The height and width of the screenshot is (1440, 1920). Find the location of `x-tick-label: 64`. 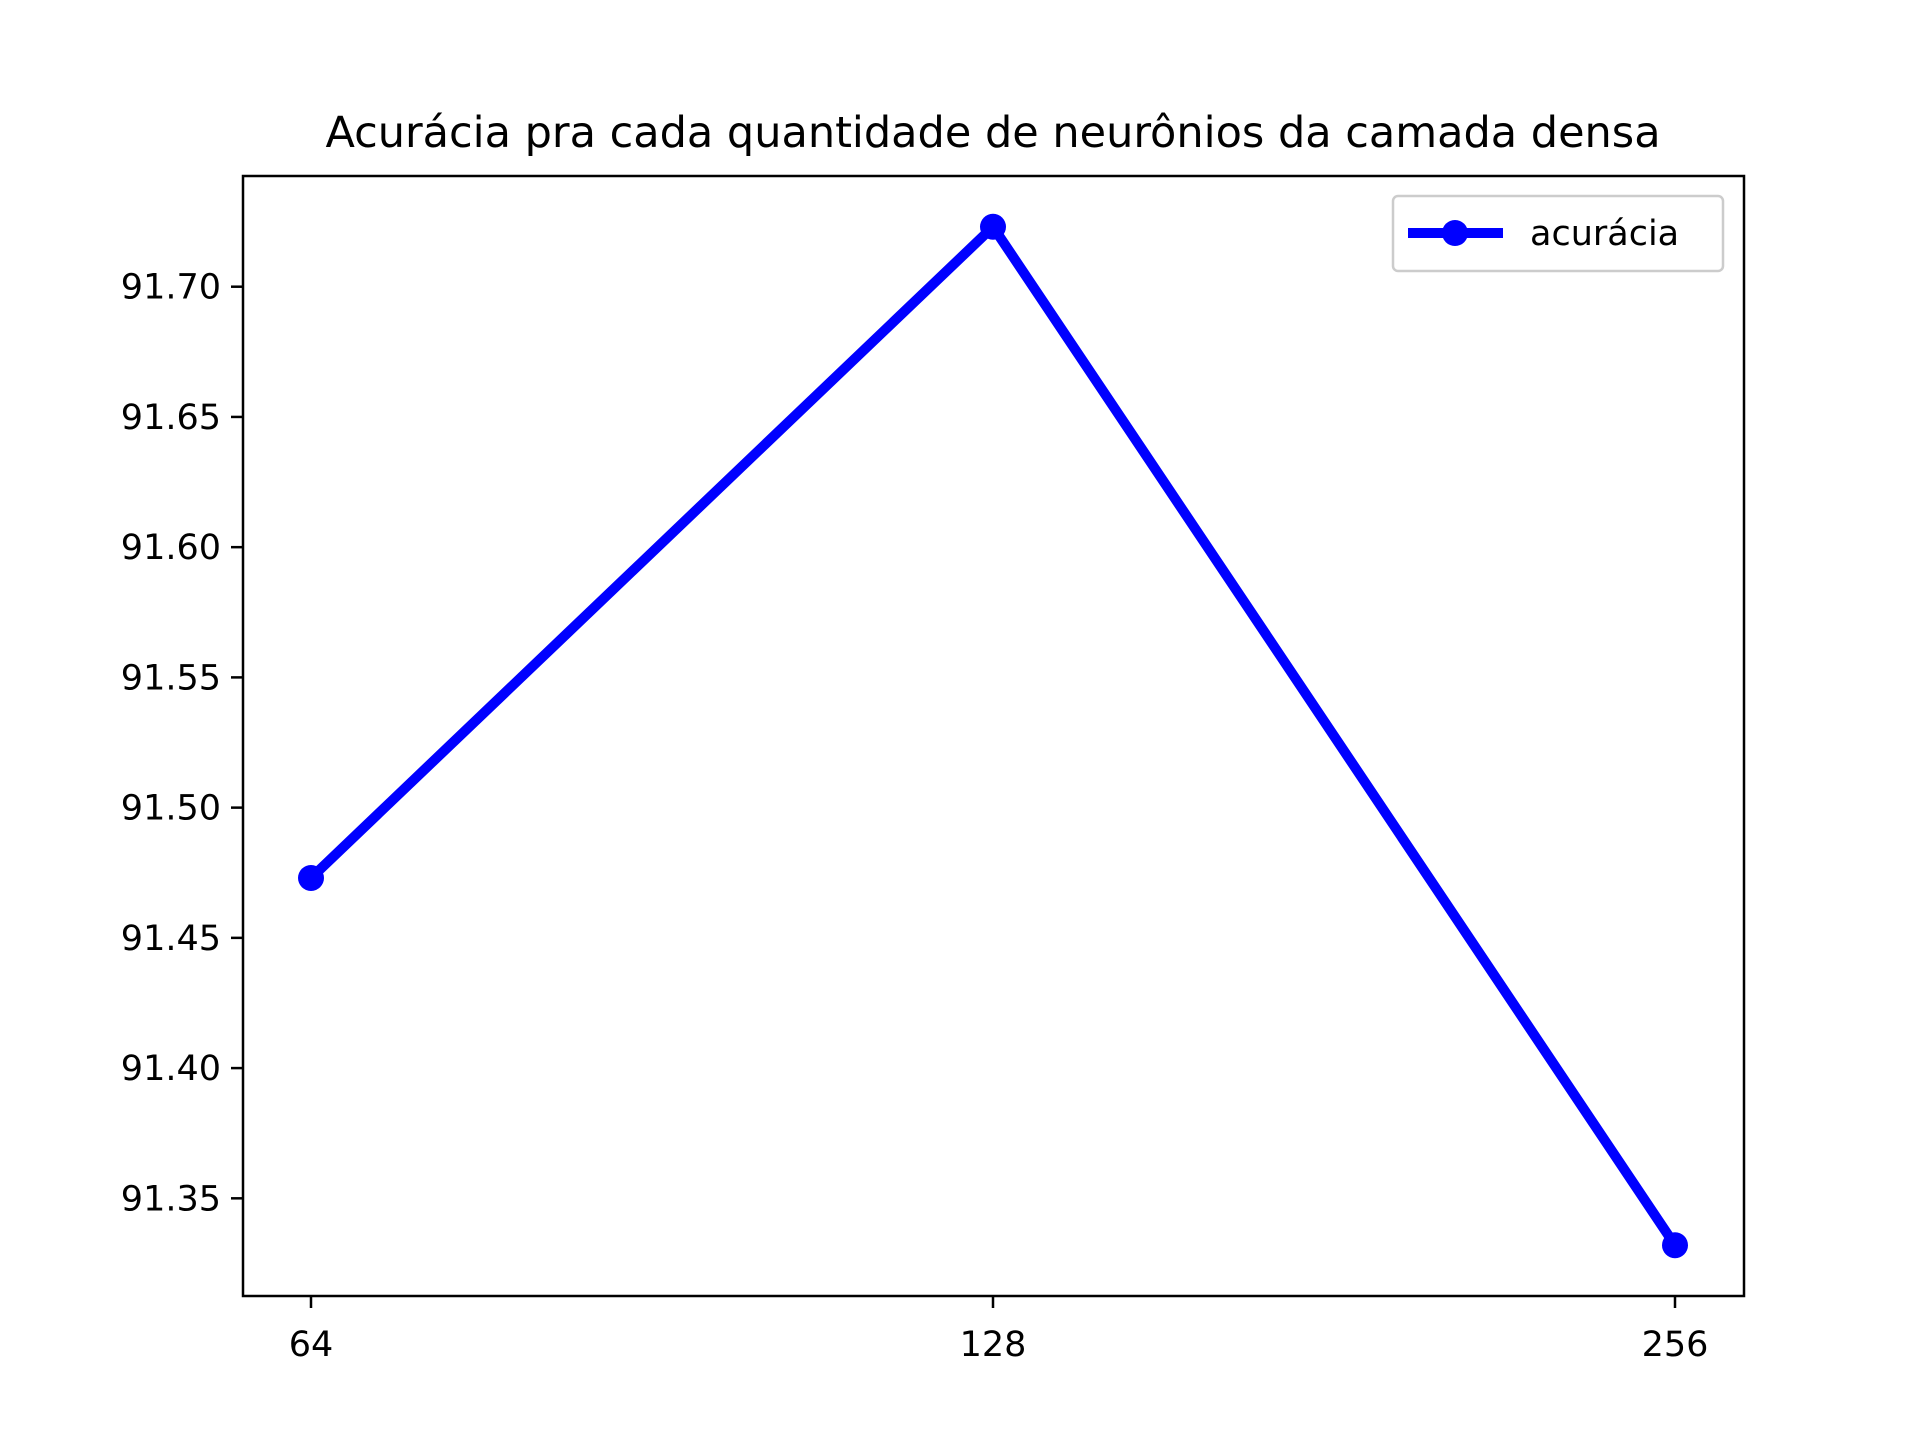

x-tick-label: 64 is located at coordinates (311, 1345).